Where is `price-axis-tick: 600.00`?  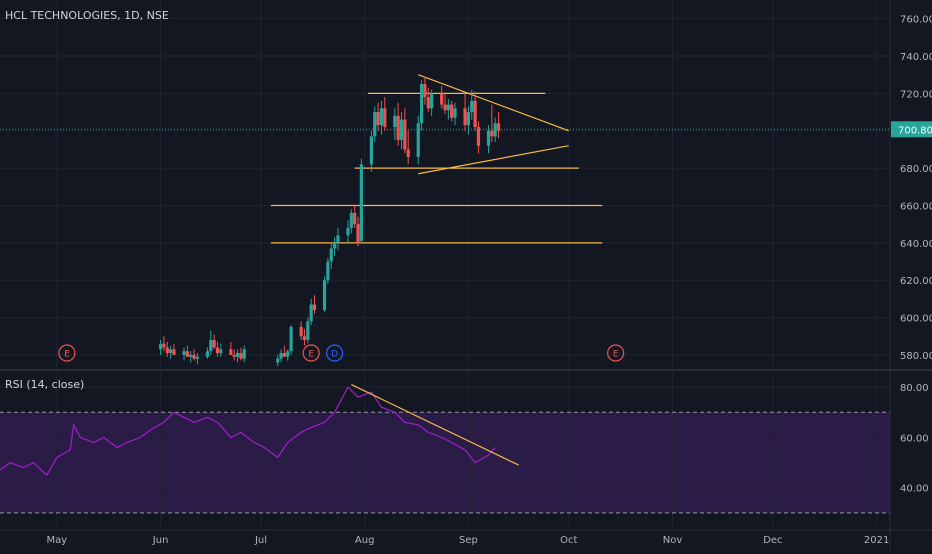
price-axis-tick: 600.00 is located at coordinates (916, 319).